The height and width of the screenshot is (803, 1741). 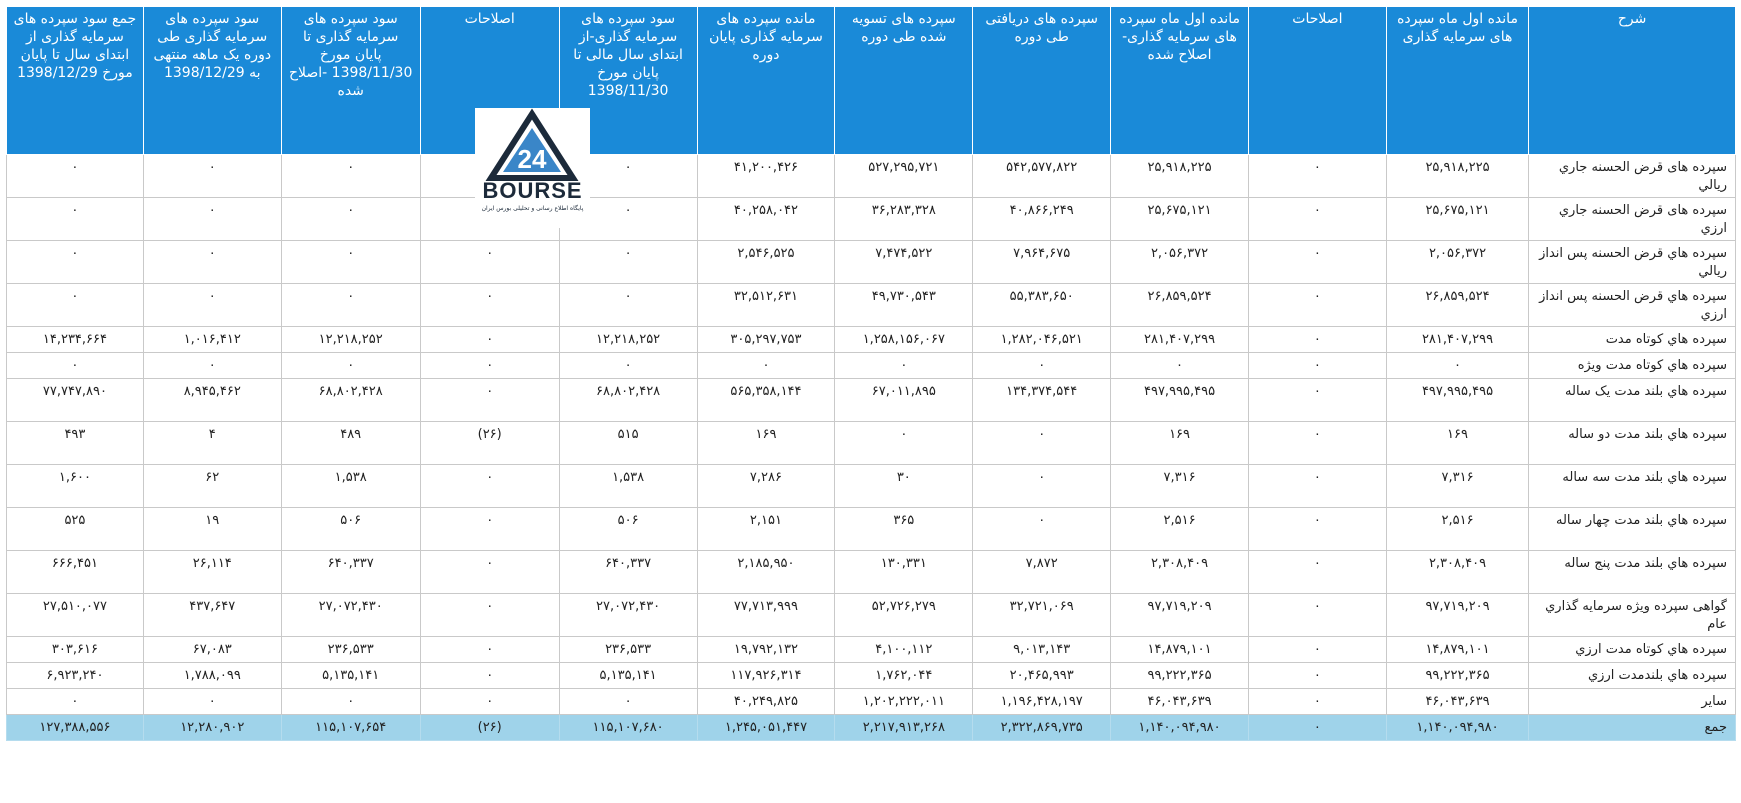 I want to click on table-cell: ۹۹,۲۲۲,۳۶۵, so click(x=1457, y=675).